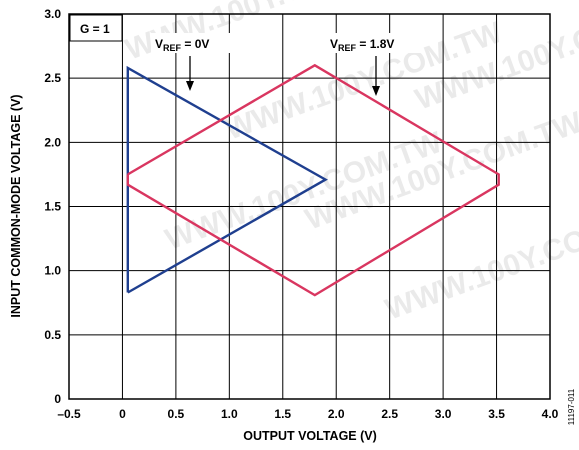 The width and height of the screenshot is (579, 450). What do you see at coordinates (69, 414) in the screenshot?
I see `x-tick-label: –0.5` at bounding box center [69, 414].